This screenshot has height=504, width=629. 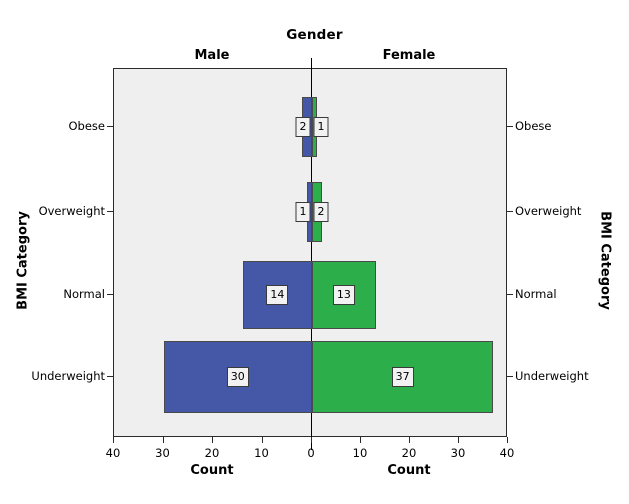 I want to click on bar-value-label-female-normal: 13, so click(x=343, y=295).